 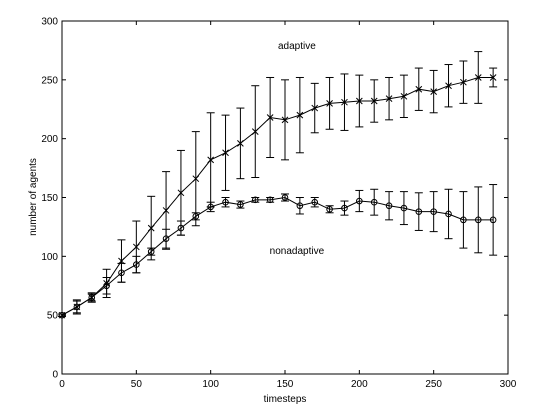 I want to click on x-tick-label: 50, so click(x=137, y=384).